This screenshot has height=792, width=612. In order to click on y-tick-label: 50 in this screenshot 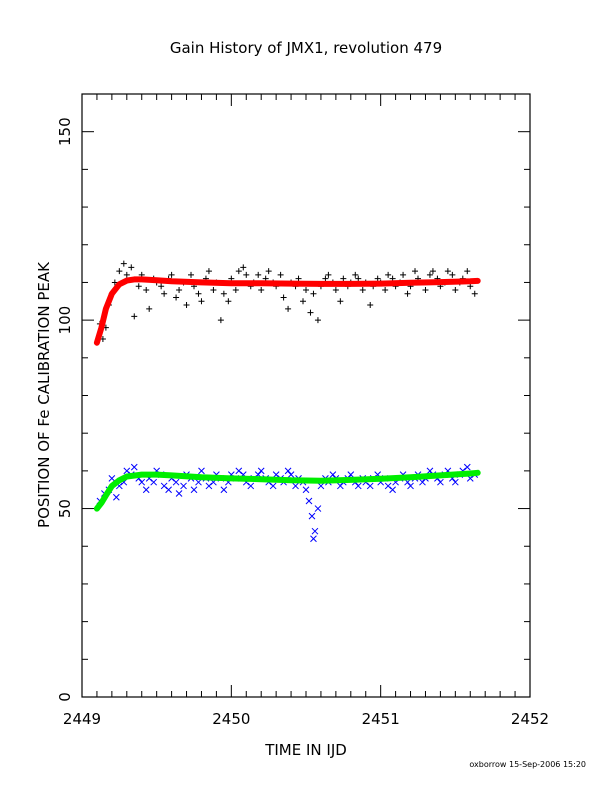, I will do `click(65, 508)`.